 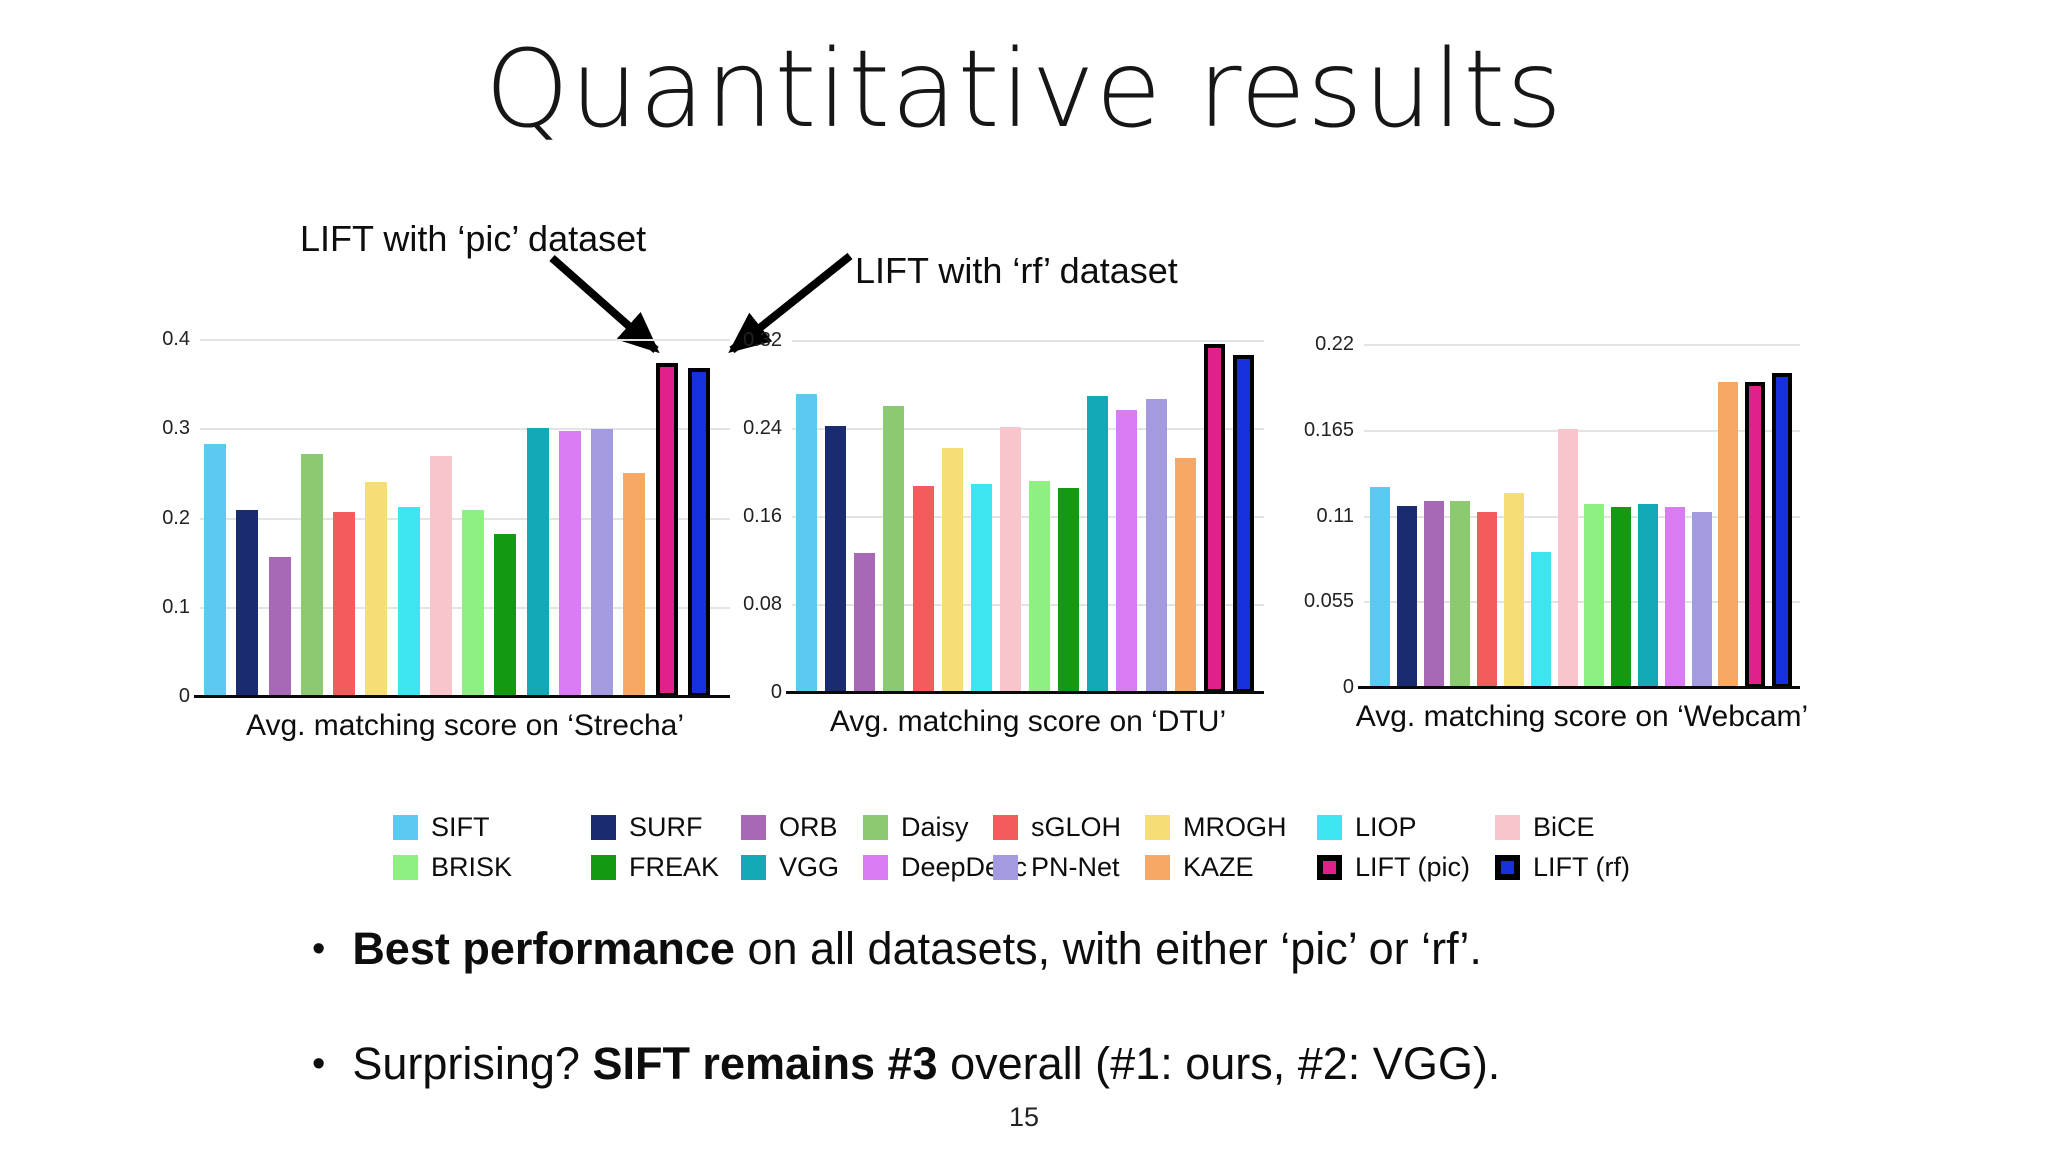 What do you see at coordinates (1386, 827) in the screenshot?
I see `legend-label: LIOP` at bounding box center [1386, 827].